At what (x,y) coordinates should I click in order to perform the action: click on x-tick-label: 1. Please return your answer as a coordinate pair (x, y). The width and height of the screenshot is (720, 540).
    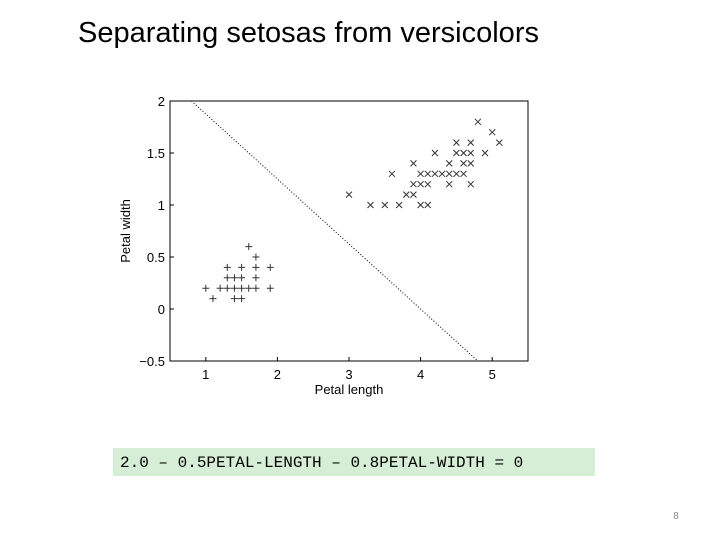
    Looking at the image, I should click on (205, 374).